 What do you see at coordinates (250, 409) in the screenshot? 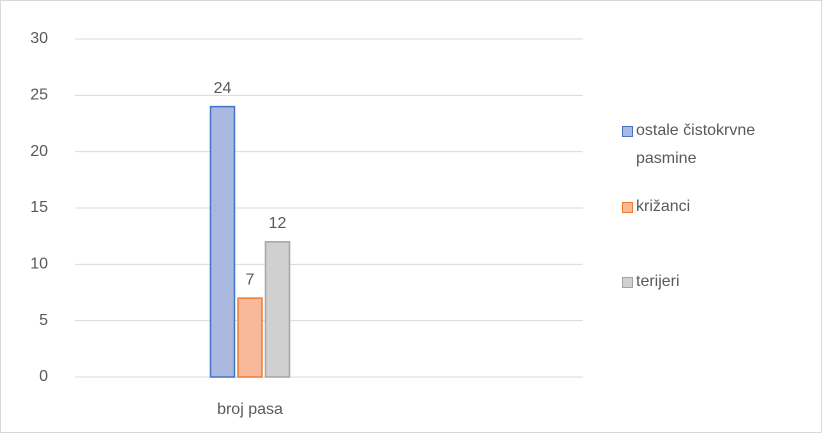
I see `x-tick-label: broj pasa` at bounding box center [250, 409].